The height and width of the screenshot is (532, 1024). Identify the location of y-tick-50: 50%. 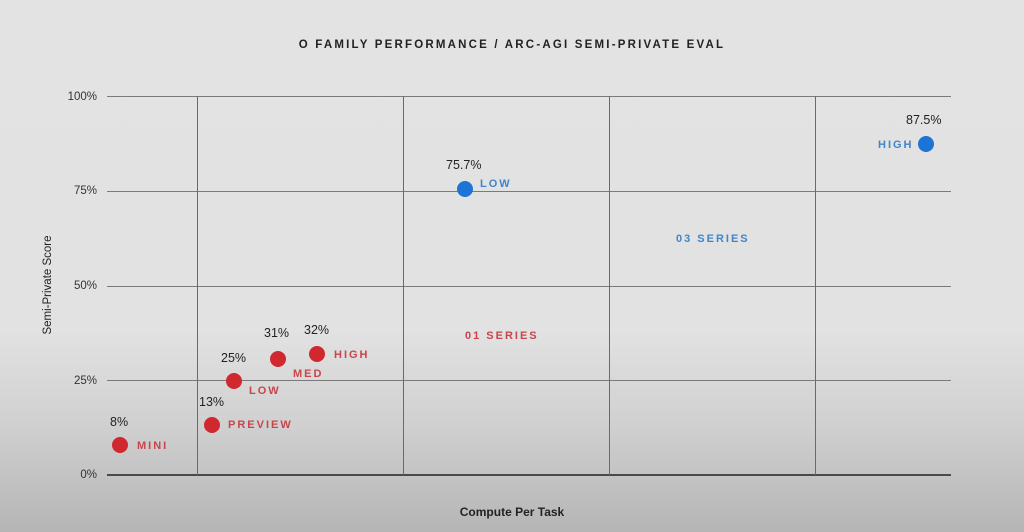
(85, 286).